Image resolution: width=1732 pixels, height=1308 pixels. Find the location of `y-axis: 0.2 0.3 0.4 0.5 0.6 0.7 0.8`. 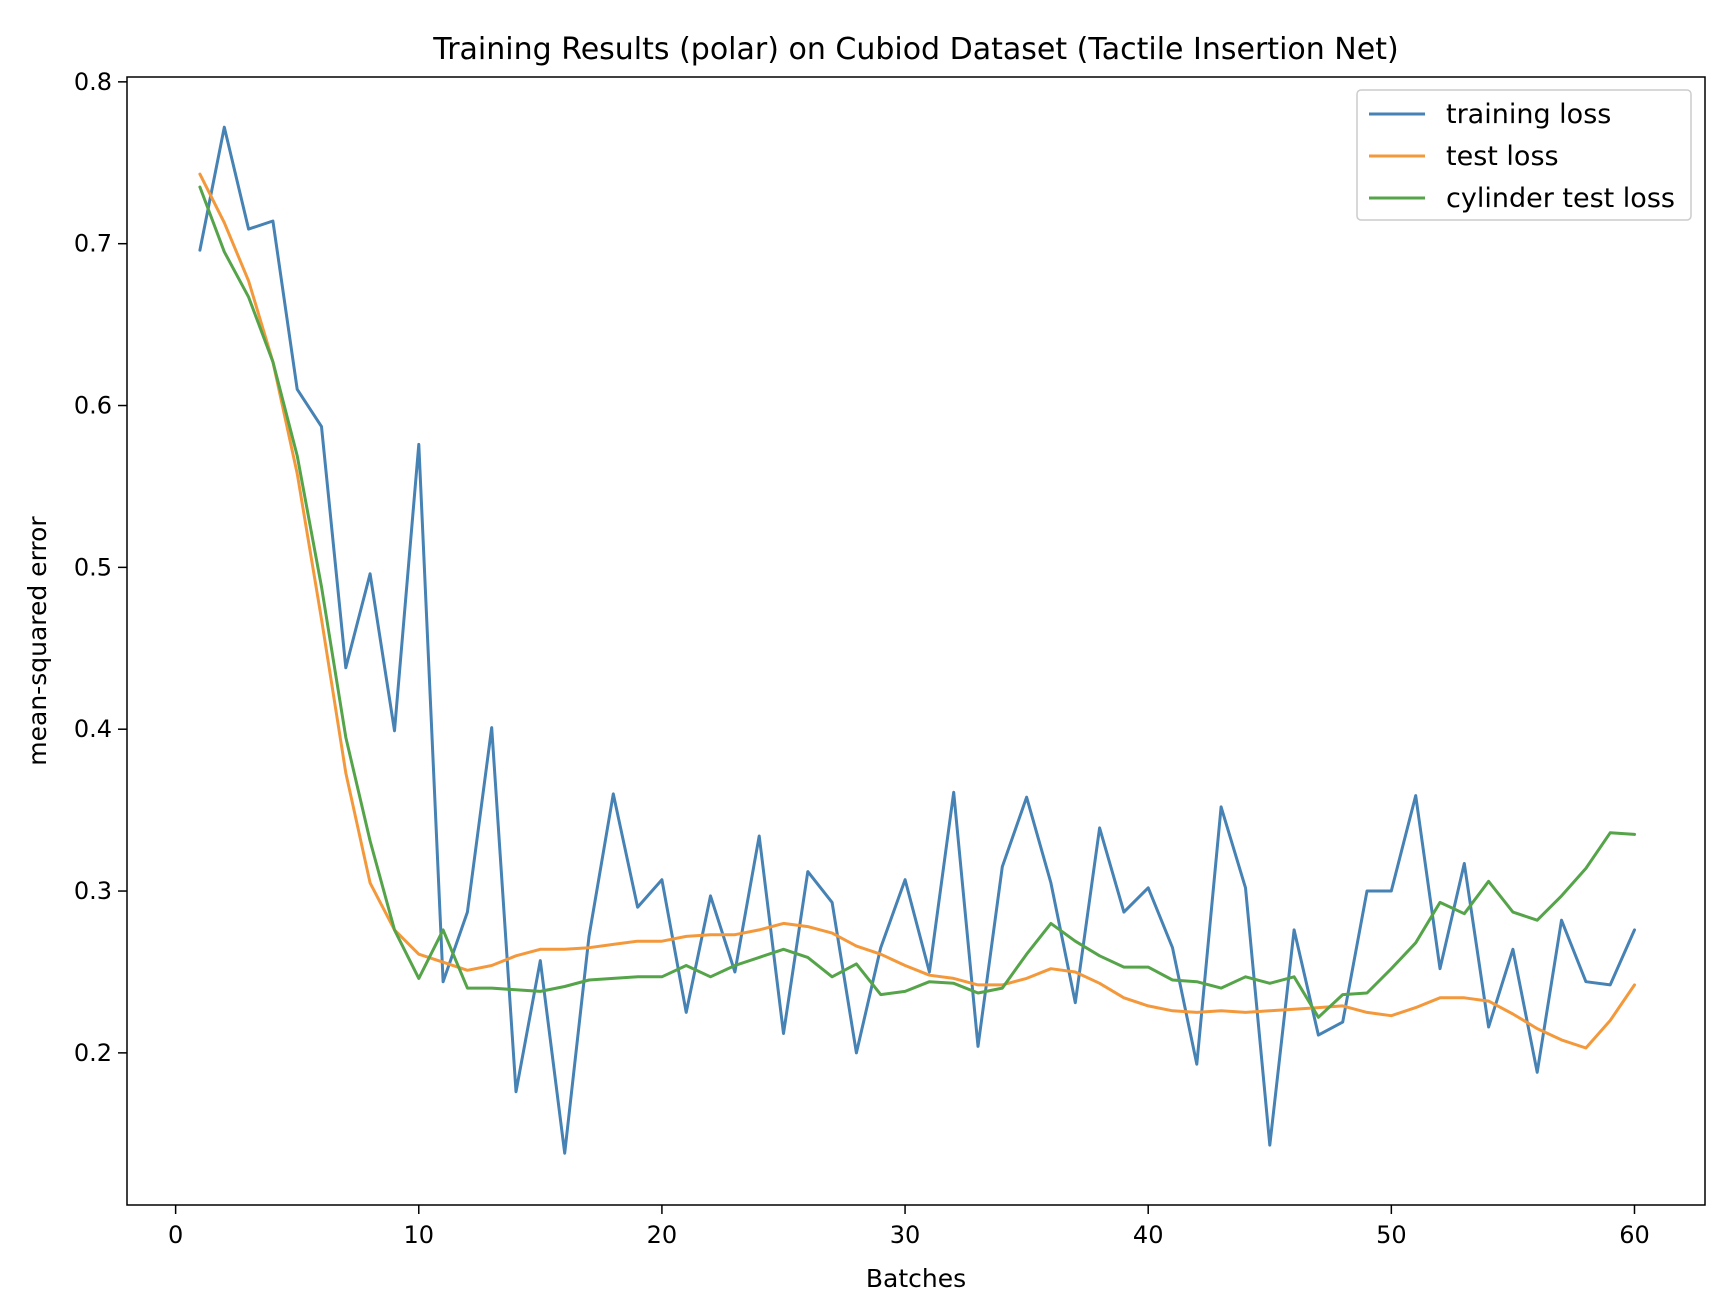

y-axis: 0.2 0.3 0.4 0.5 0.6 0.7 0.8 is located at coordinates (100, 567).